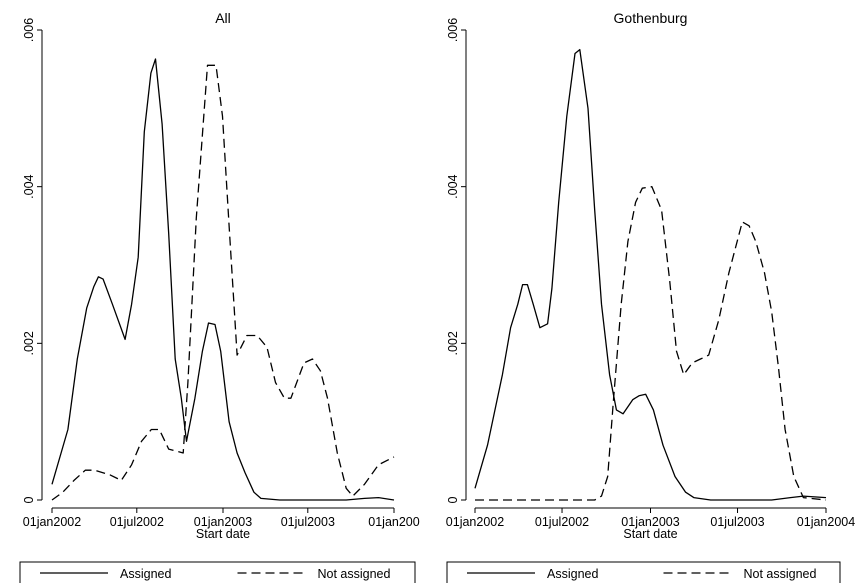 This screenshot has height=583, width=861. What do you see at coordinates (223, 18) in the screenshot?
I see `chart-title: All` at bounding box center [223, 18].